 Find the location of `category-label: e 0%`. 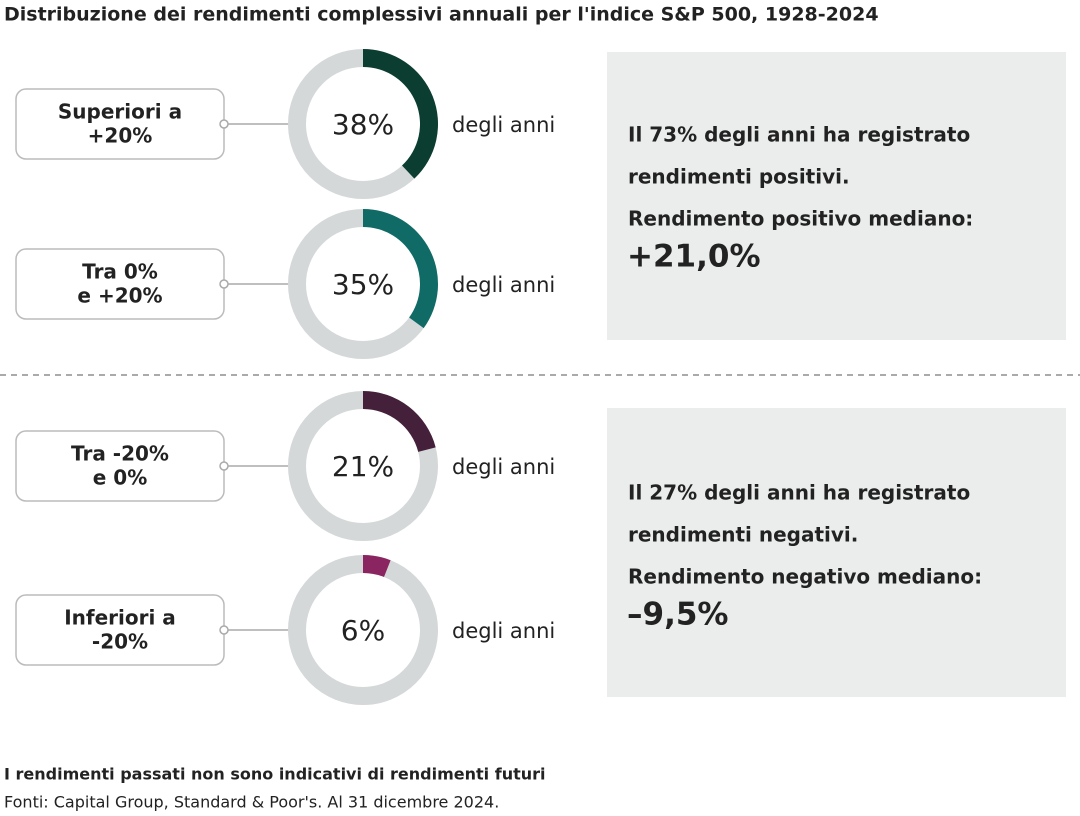

category-label: e 0% is located at coordinates (120, 478).